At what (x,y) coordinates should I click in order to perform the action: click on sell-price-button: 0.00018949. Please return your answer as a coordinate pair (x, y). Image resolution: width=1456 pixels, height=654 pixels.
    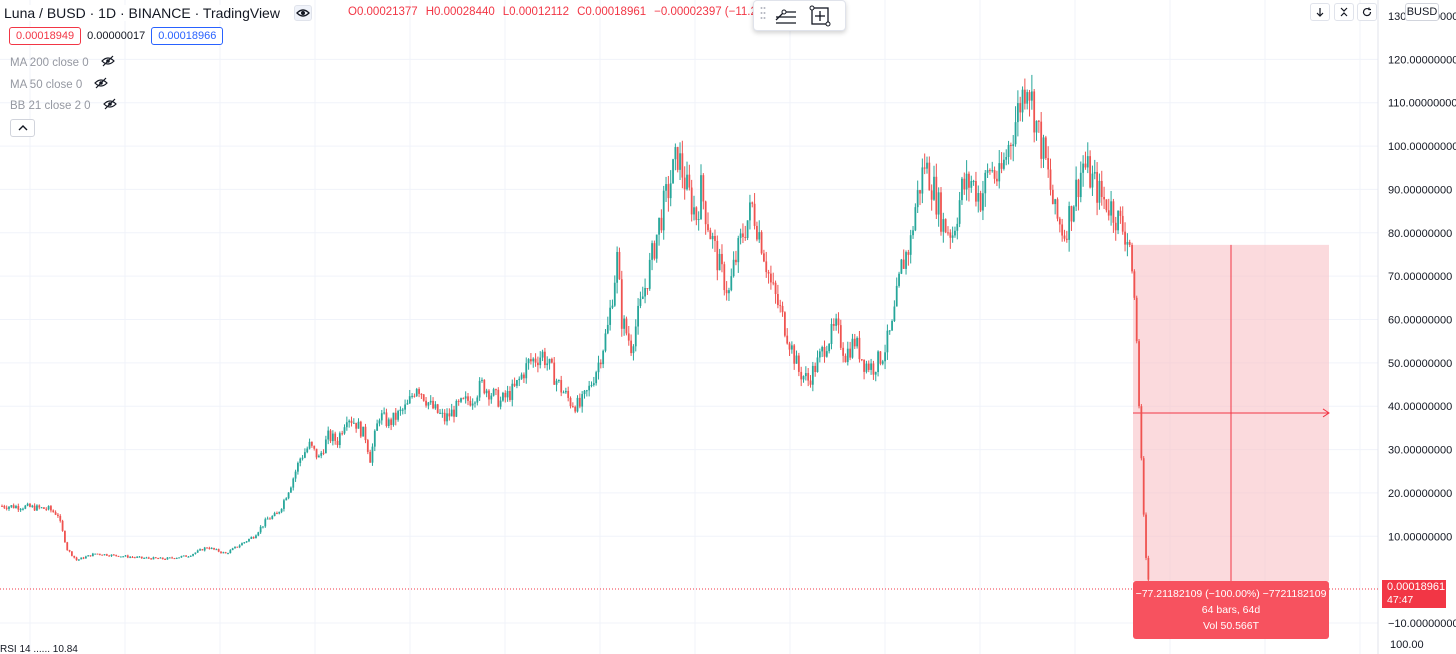
    Looking at the image, I should click on (45, 36).